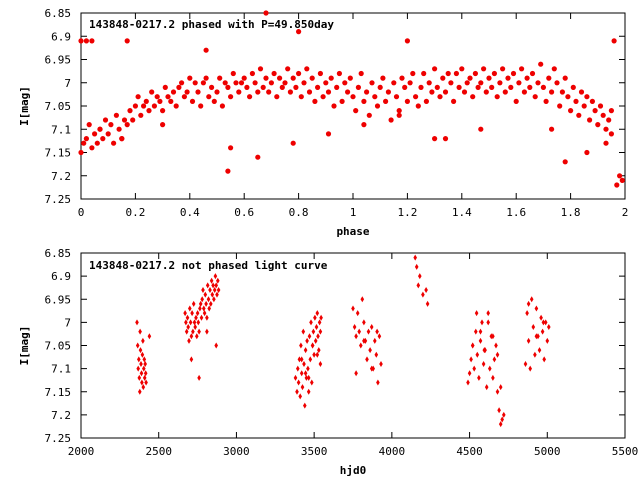 The height and width of the screenshot is (480, 640). I want to click on x-tick-label: 2, so click(625, 212).